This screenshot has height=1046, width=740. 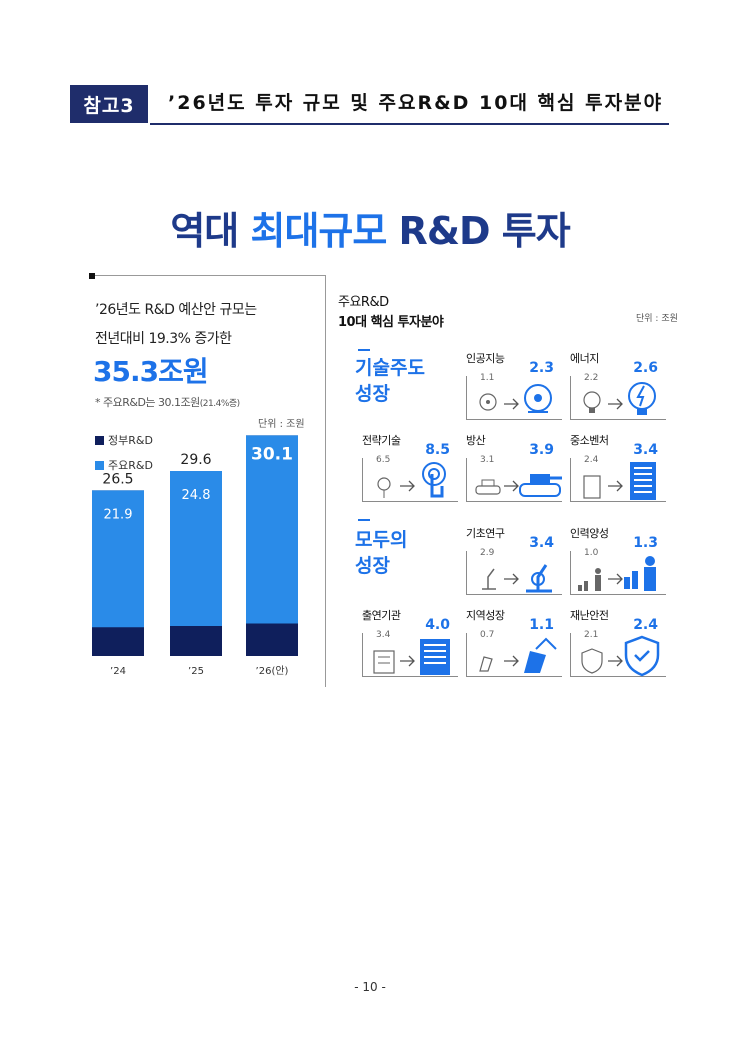 I want to click on microscope-small-icon, so click(x=489, y=579).